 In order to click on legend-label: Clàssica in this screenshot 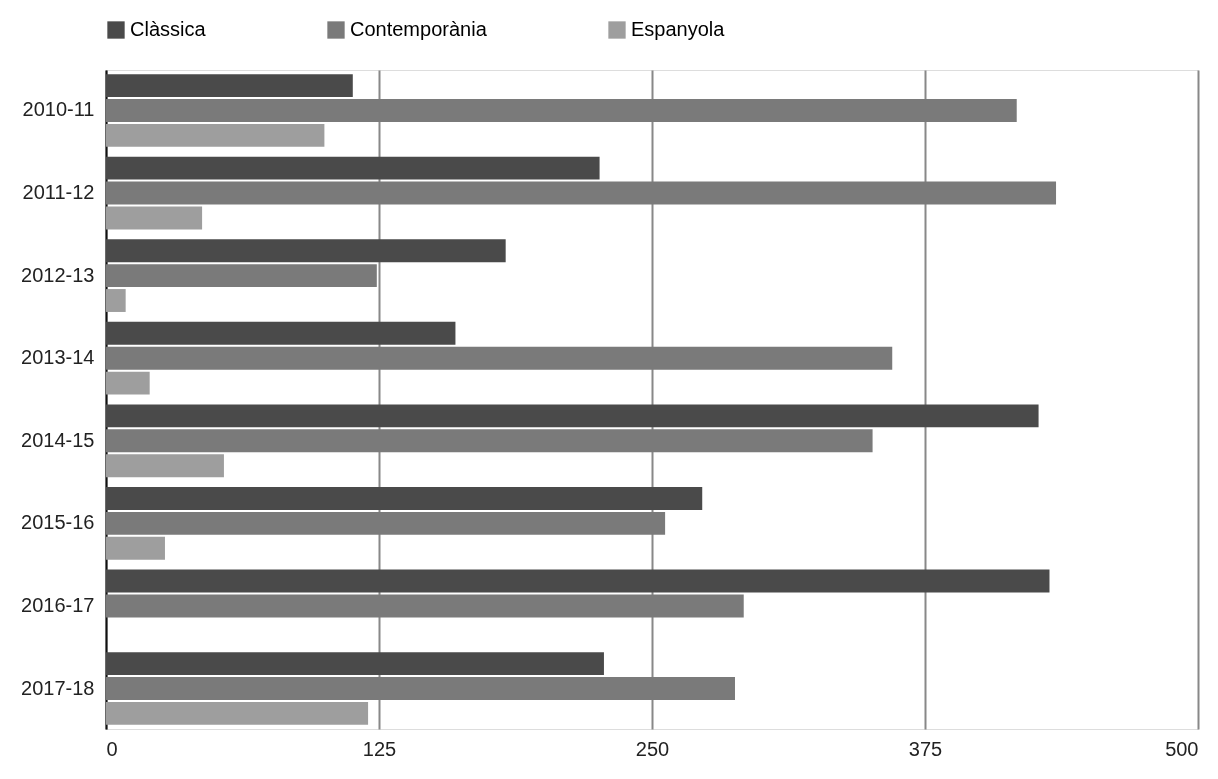, I will do `click(168, 29)`.